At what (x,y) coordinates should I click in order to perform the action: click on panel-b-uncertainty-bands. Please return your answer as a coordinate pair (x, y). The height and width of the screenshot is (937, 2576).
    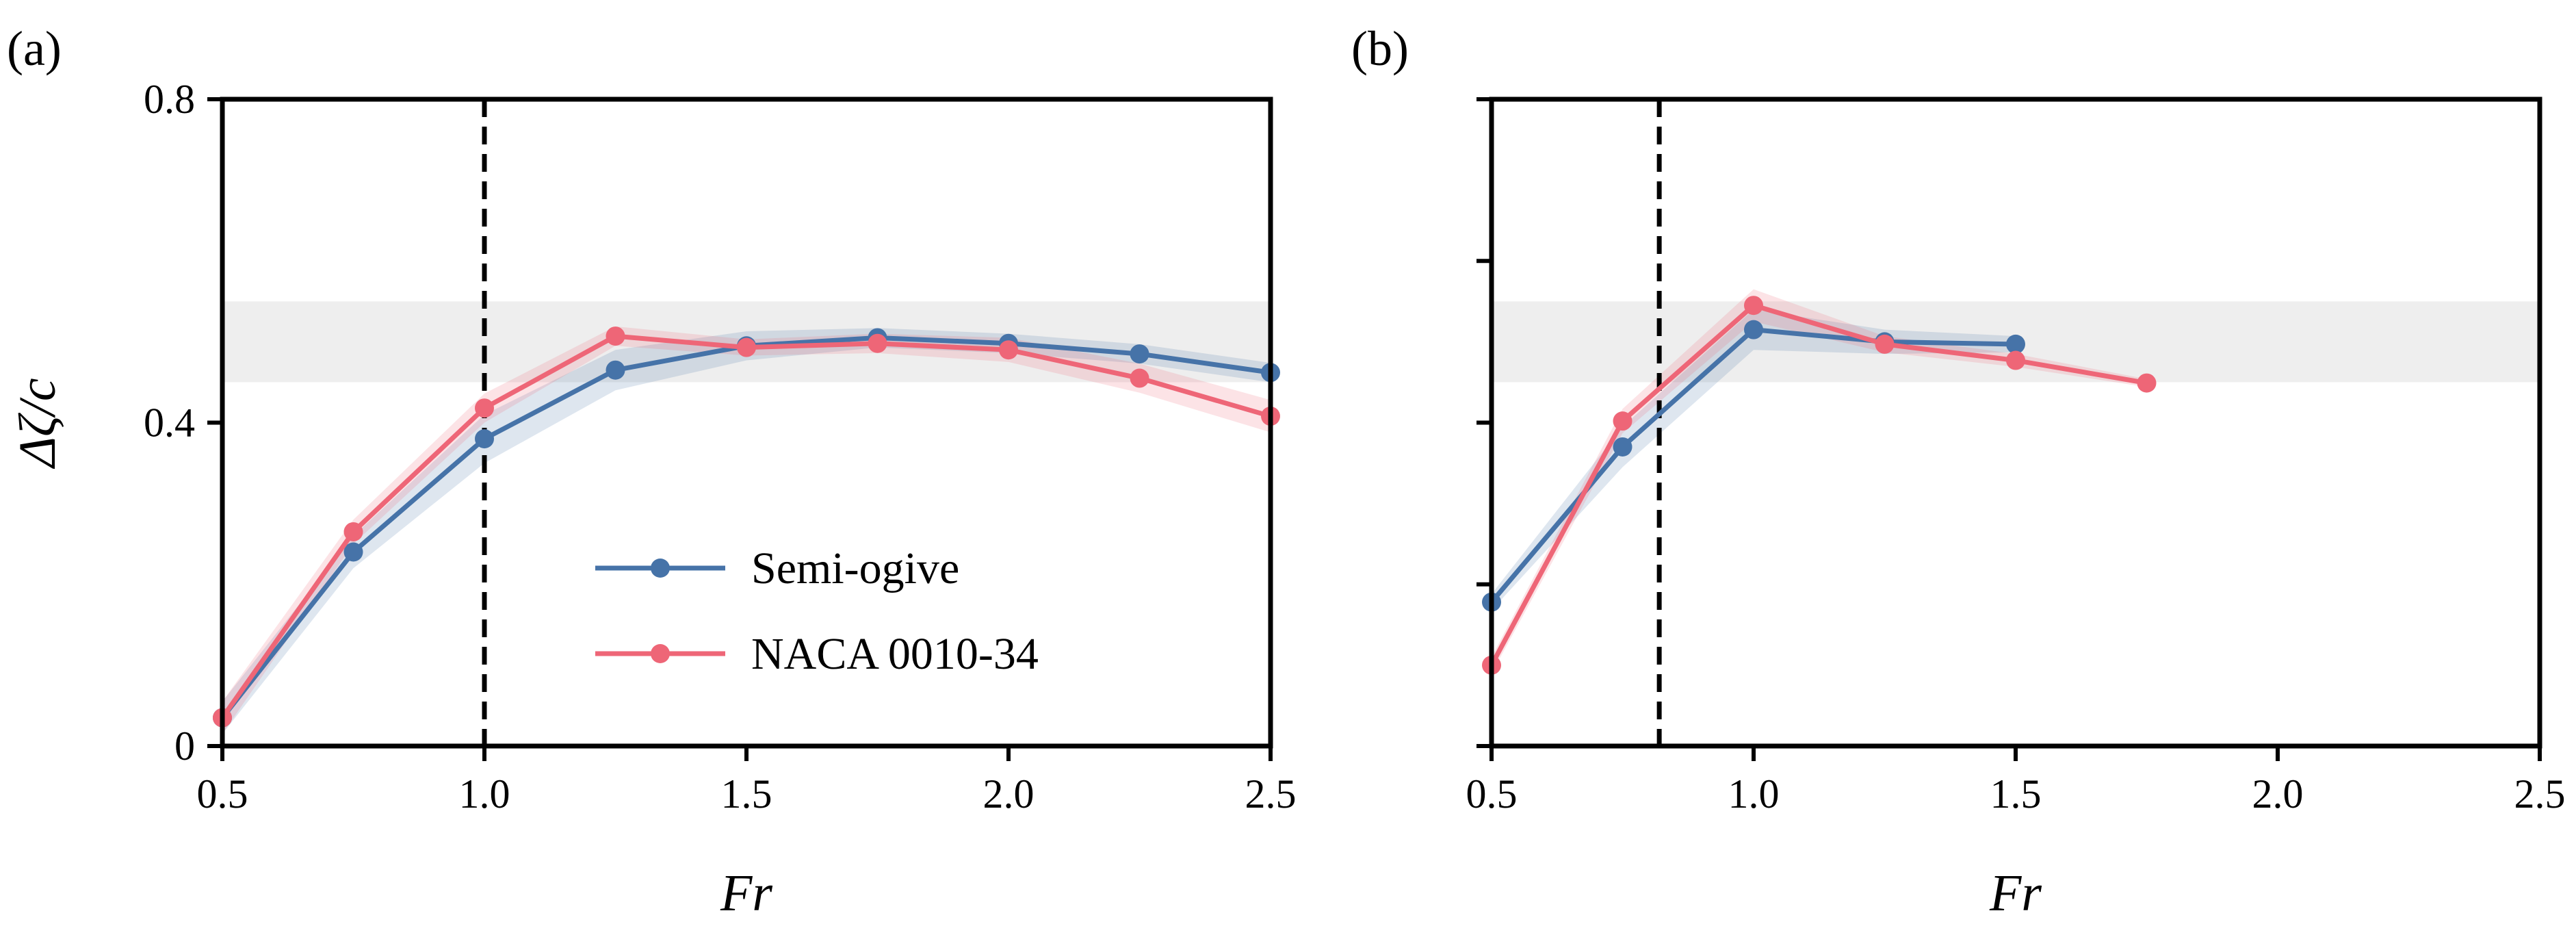
    Looking at the image, I should click on (1819, 481).